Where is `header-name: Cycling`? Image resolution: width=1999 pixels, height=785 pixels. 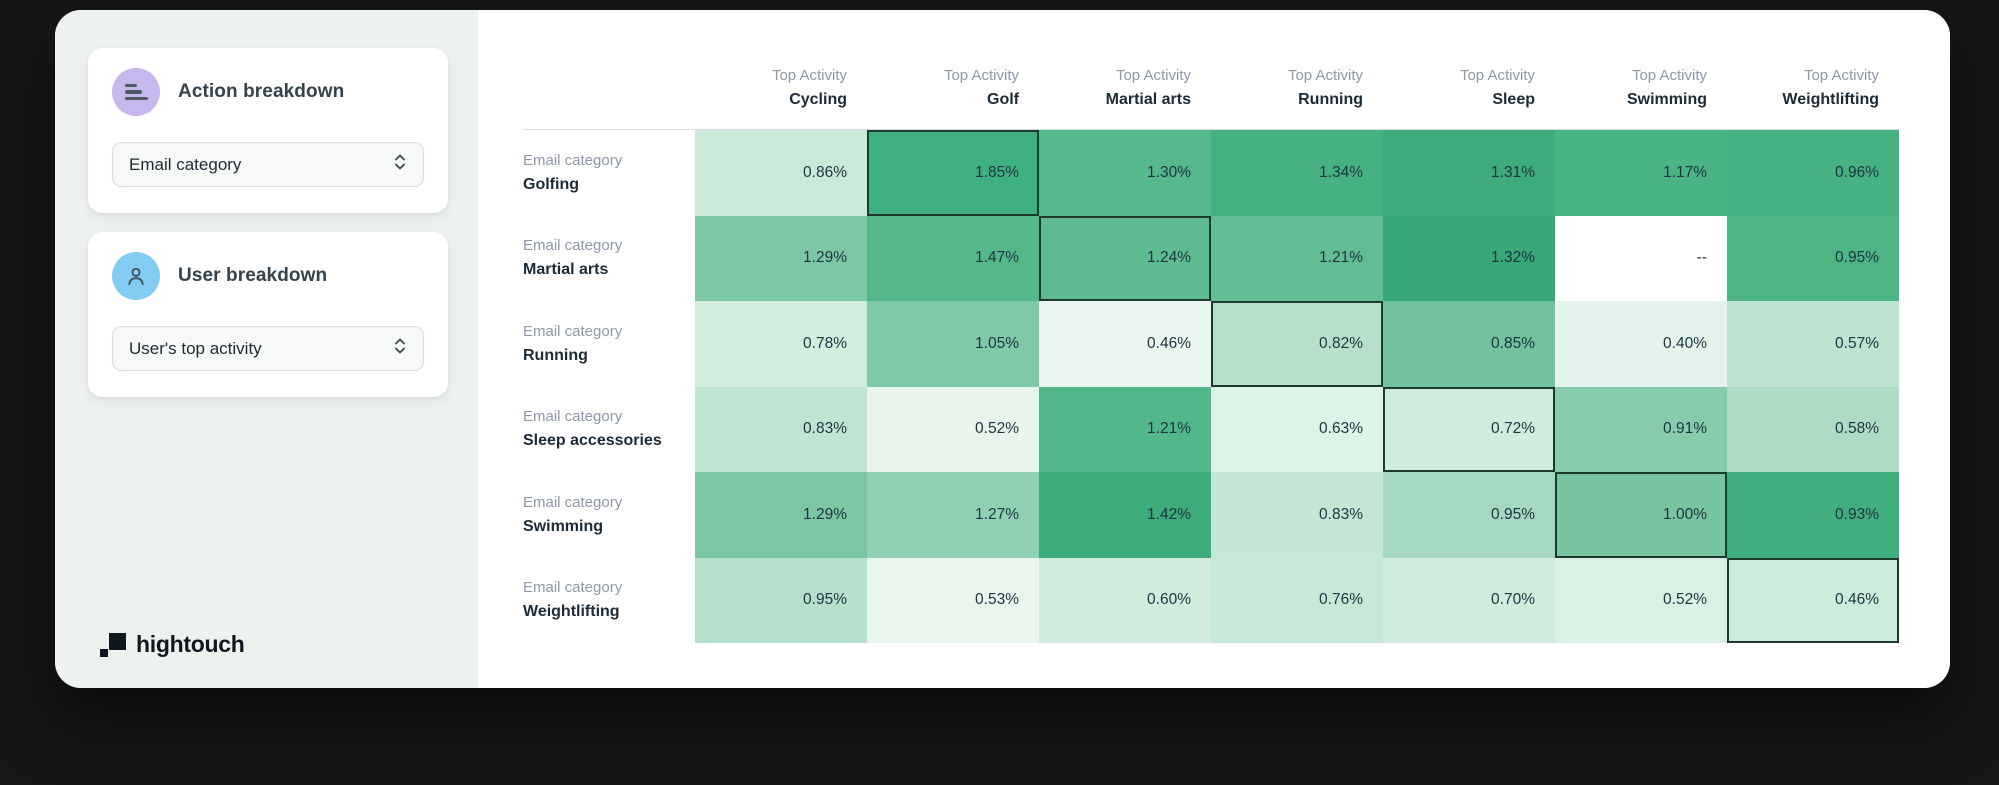 header-name: Cycling is located at coordinates (818, 99).